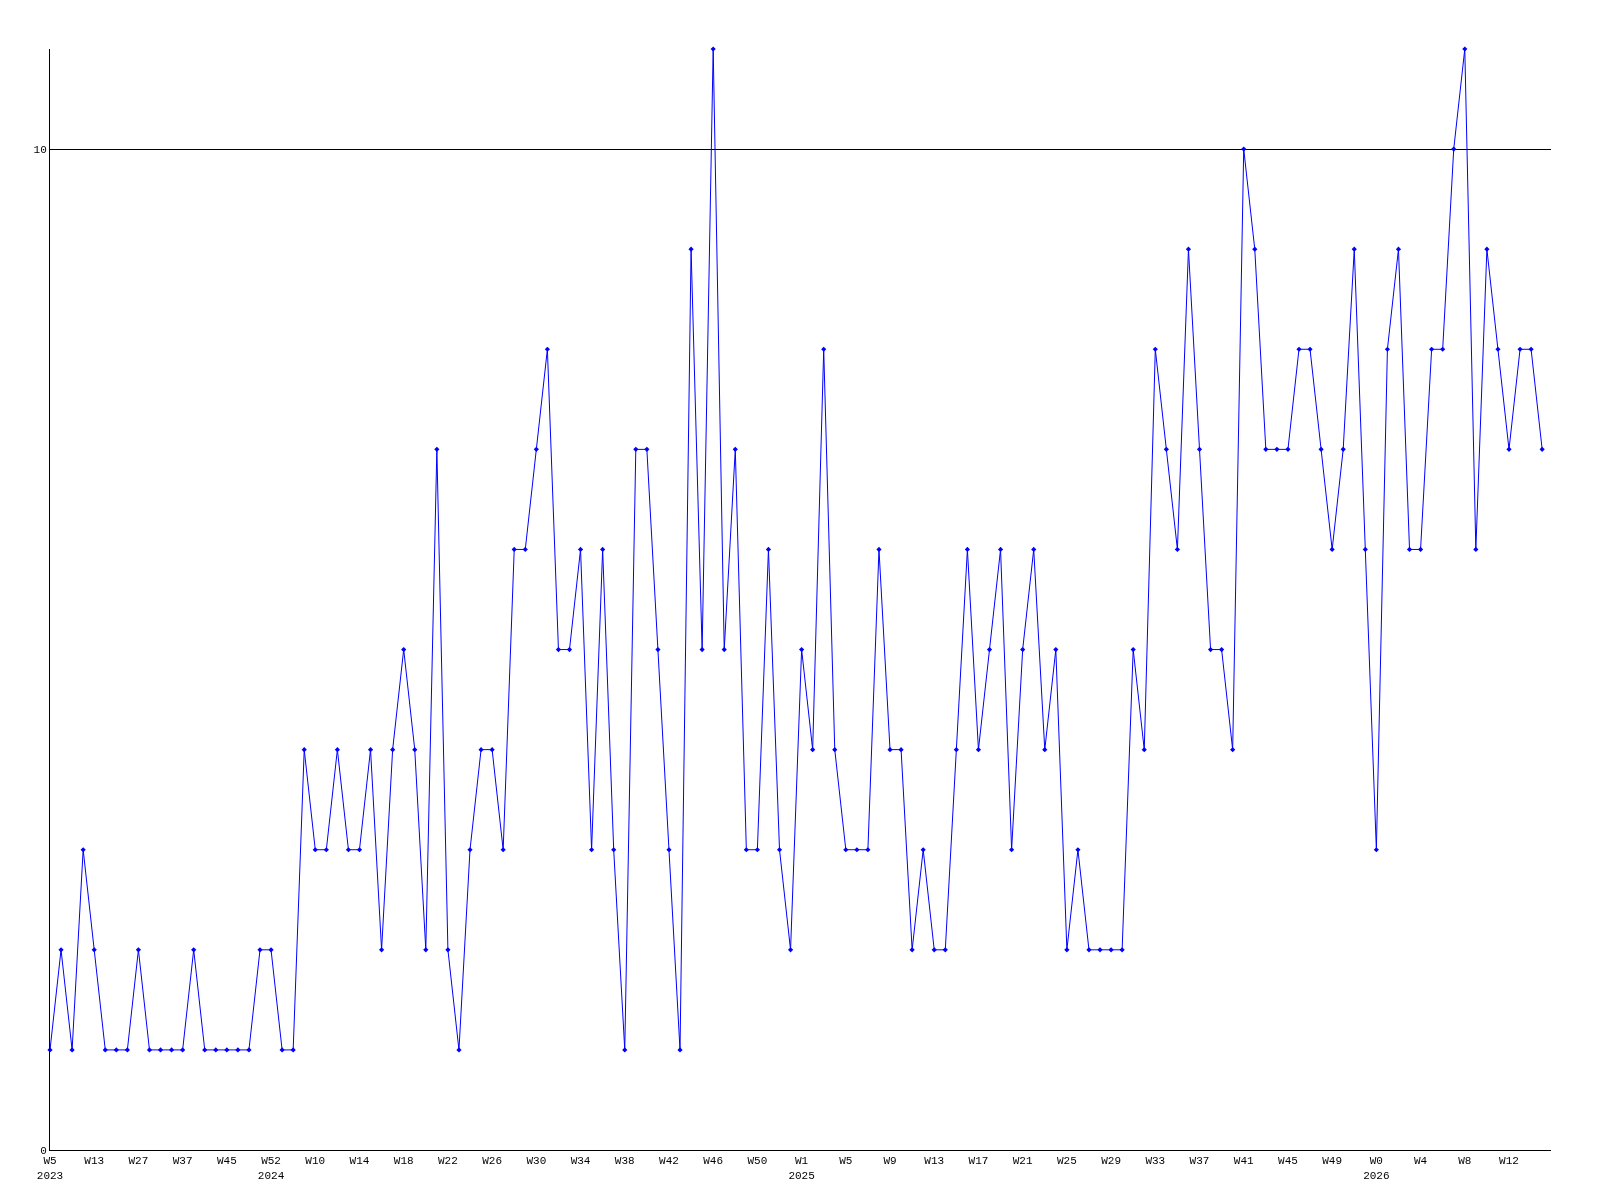 The height and width of the screenshot is (1200, 1600). What do you see at coordinates (757, 1161) in the screenshot?
I see `x-tick-label: W50` at bounding box center [757, 1161].